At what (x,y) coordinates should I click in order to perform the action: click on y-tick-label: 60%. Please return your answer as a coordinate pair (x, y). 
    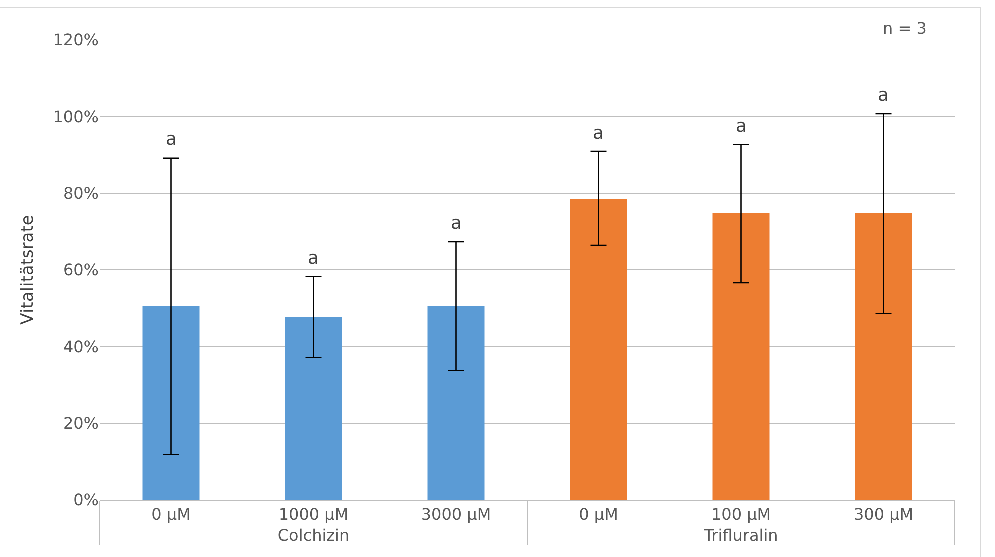
    Looking at the image, I should click on (81, 270).